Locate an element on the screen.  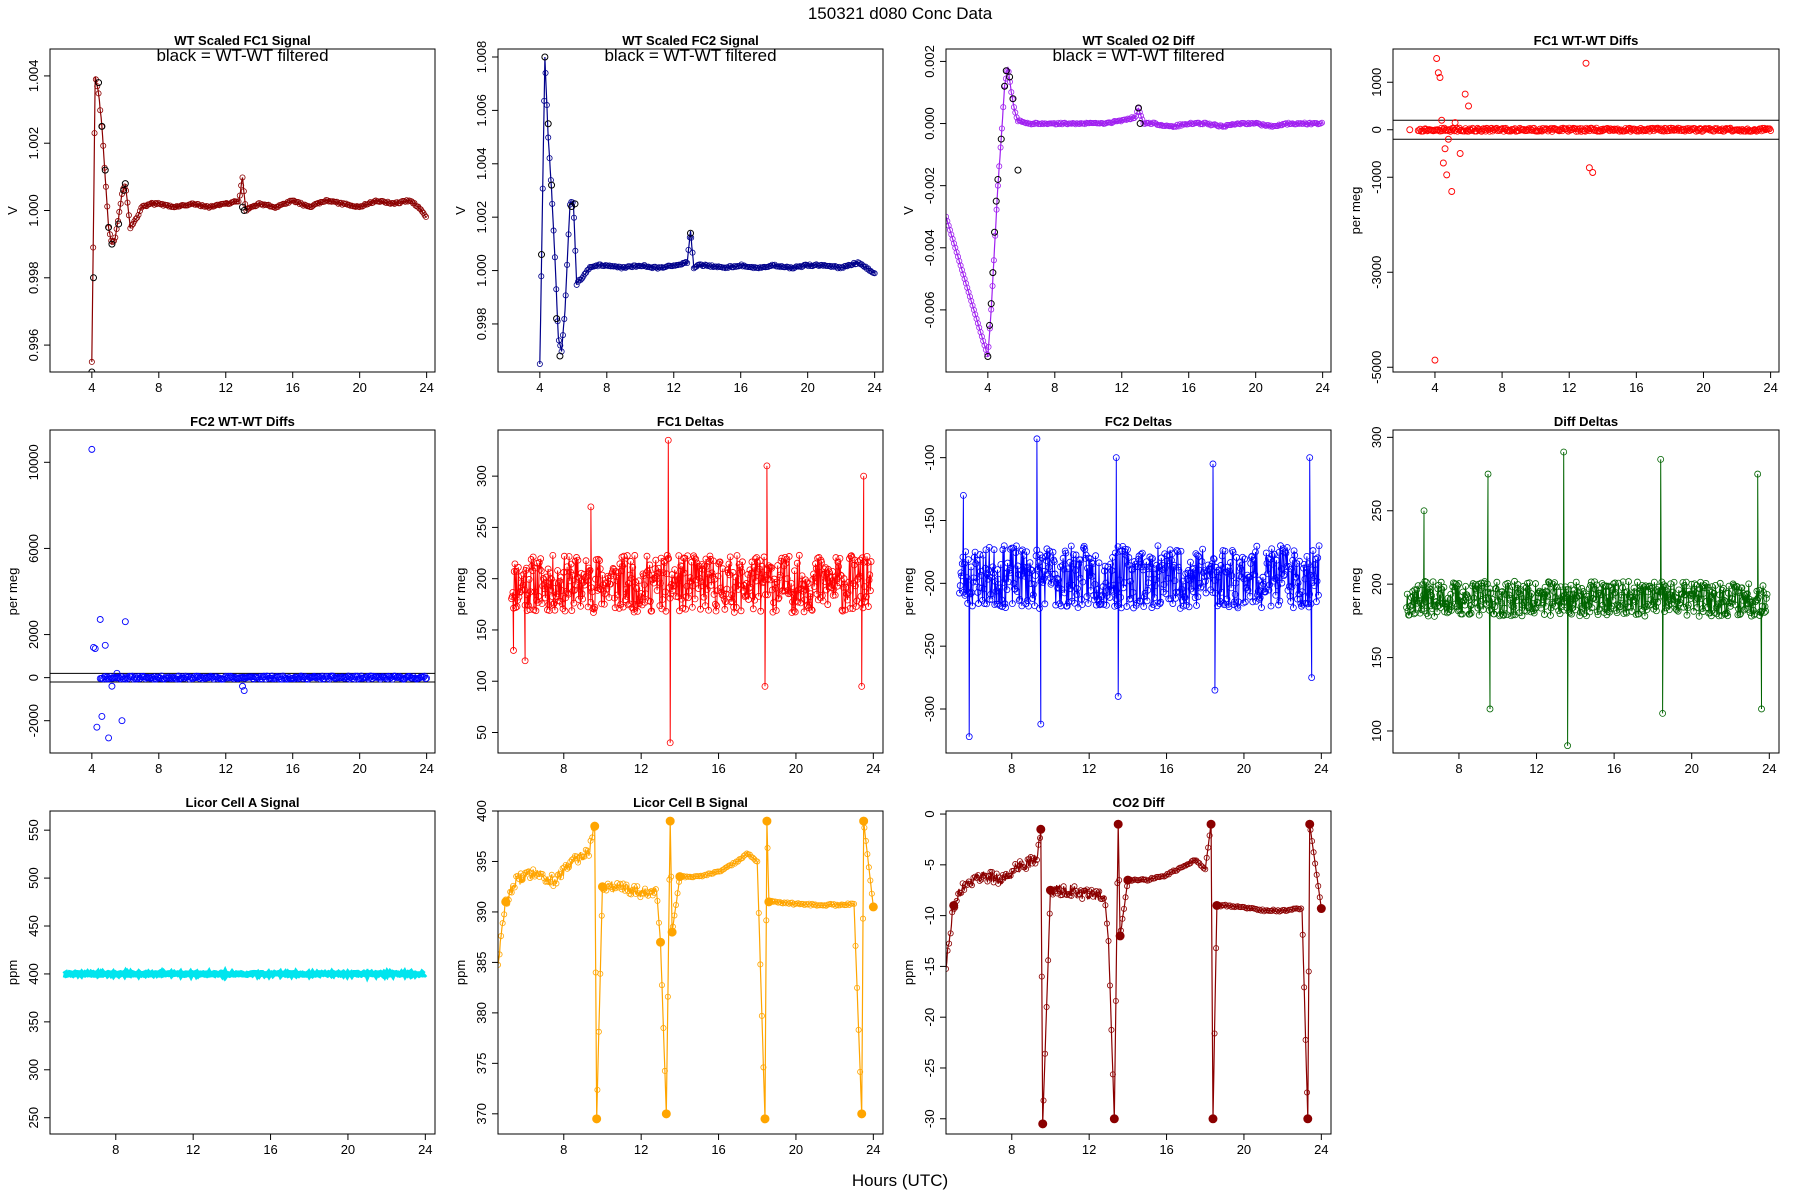
y-tick-label: -2000 is located at coordinates (33, 720).